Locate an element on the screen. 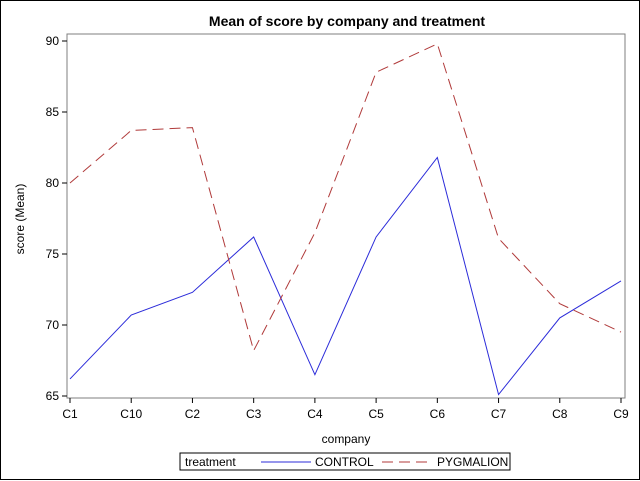 The width and height of the screenshot is (640, 481). legend: treatment CONTROL PYGMALION is located at coordinates (345, 461).